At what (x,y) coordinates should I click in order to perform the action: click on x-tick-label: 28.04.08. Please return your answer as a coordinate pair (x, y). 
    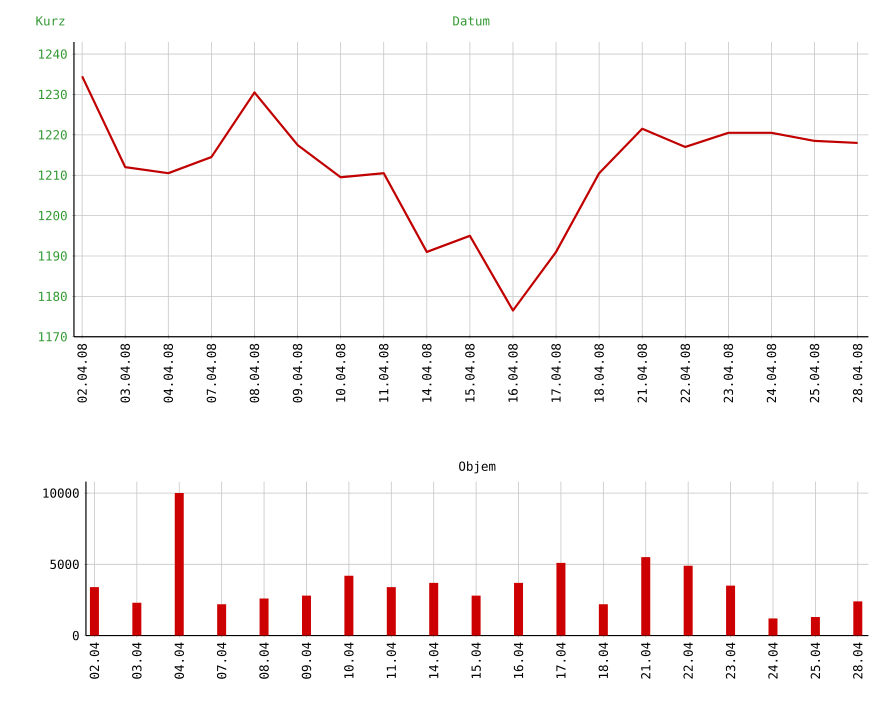
    Looking at the image, I should click on (857, 373).